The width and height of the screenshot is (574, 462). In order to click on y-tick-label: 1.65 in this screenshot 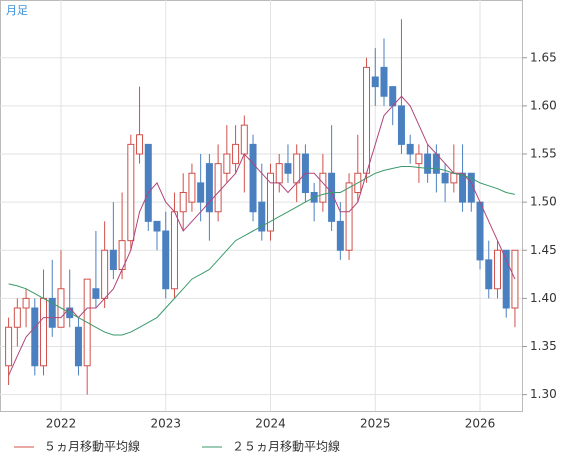, I will do `click(543, 57)`.